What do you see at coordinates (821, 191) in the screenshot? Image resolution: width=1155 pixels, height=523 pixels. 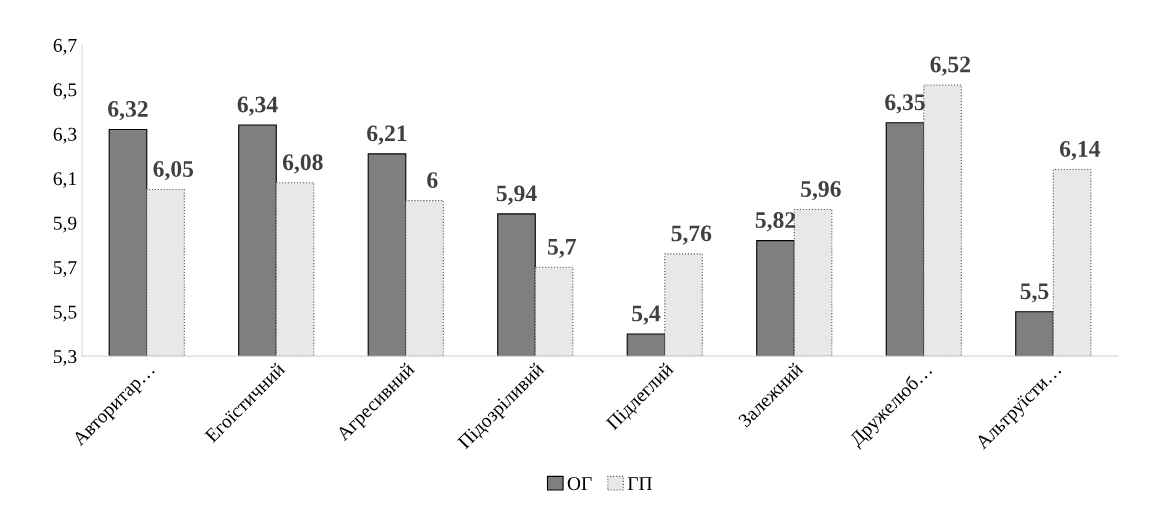 I see `data-label: 5,96` at bounding box center [821, 191].